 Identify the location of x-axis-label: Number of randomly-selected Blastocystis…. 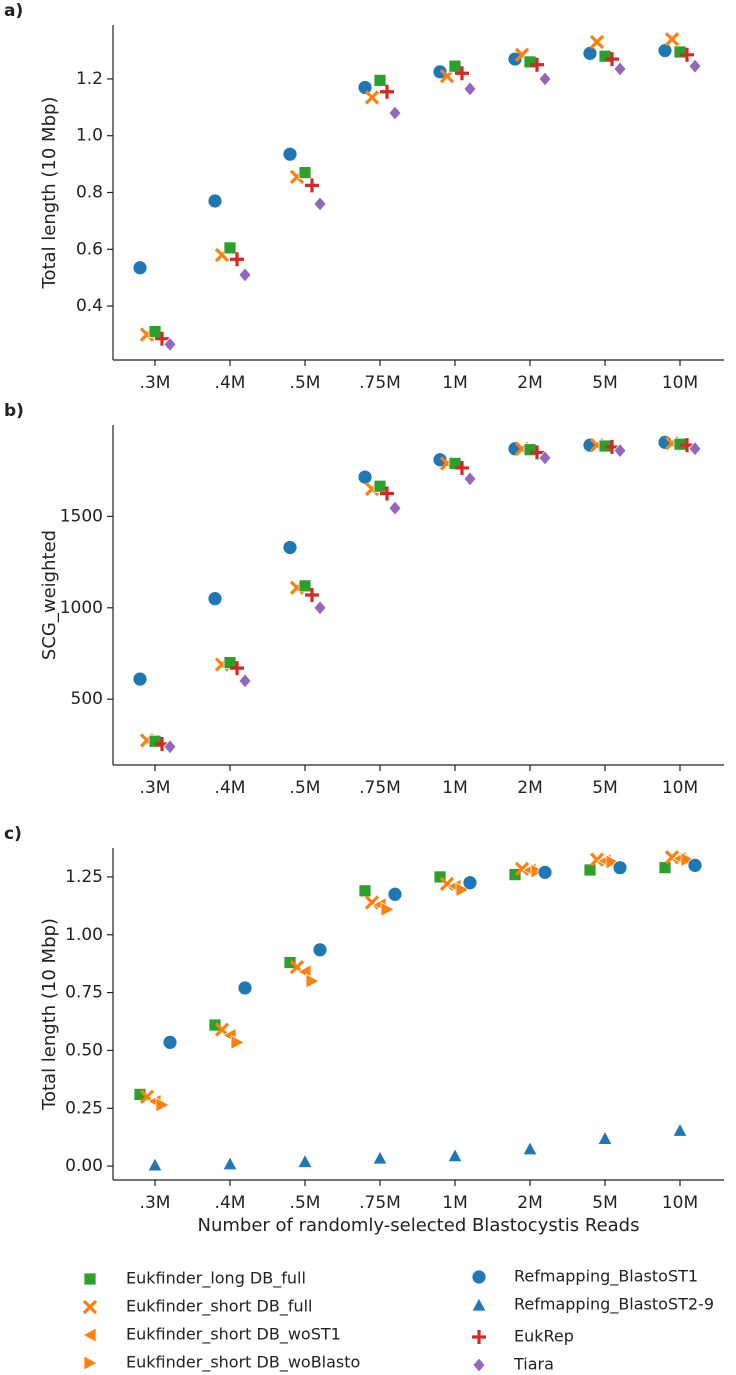
(419, 1225).